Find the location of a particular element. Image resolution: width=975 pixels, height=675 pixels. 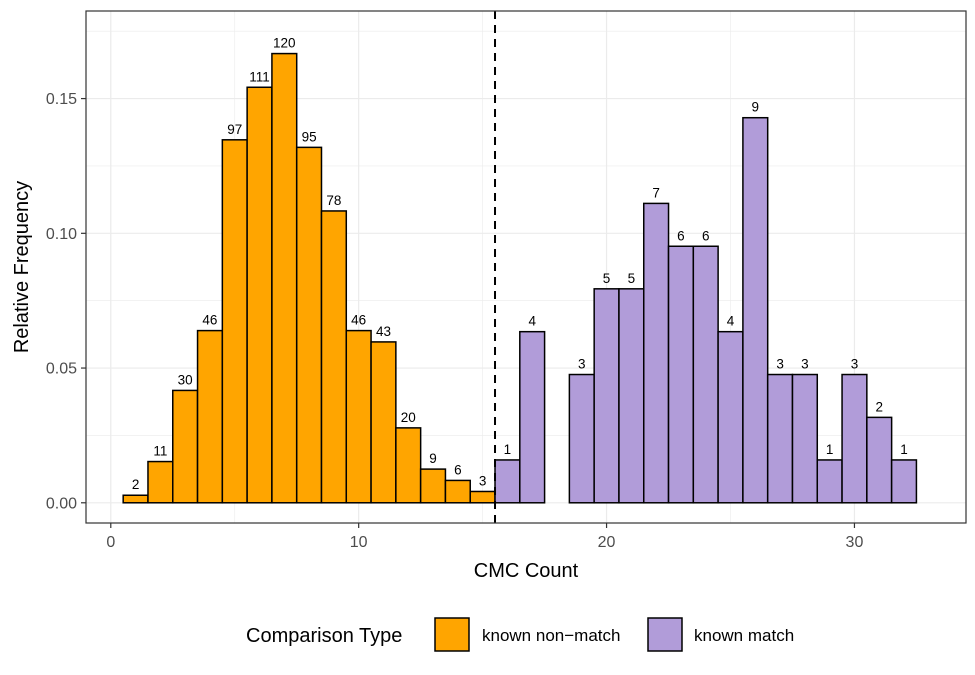

y-tick-label: 0.00 is located at coordinates (61, 503).